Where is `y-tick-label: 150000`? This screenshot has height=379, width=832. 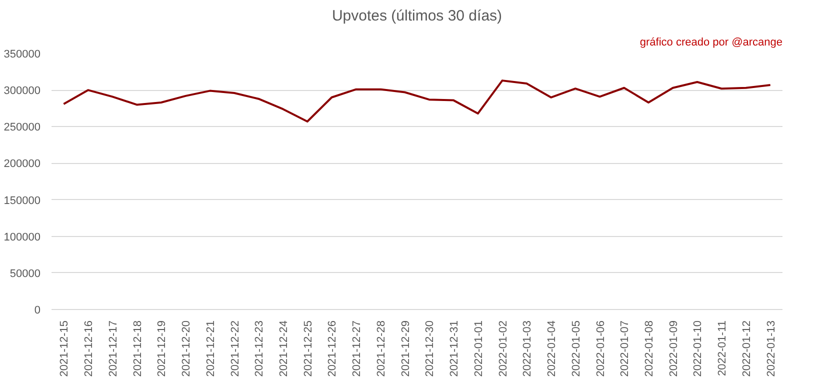
y-tick-label: 150000 is located at coordinates (22, 200).